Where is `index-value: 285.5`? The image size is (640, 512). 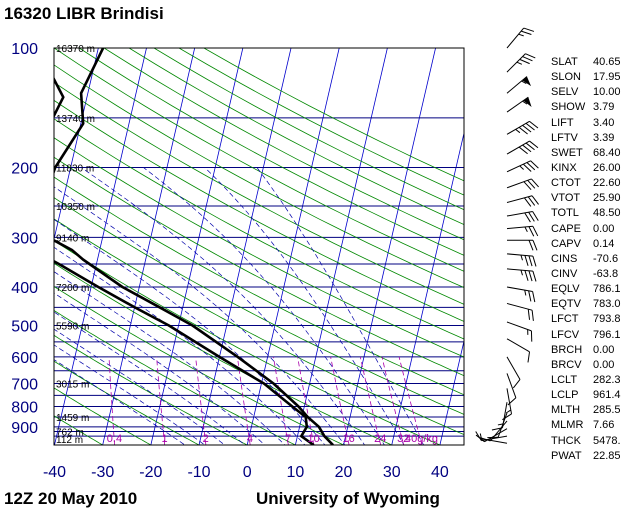
index-value: 285.5 is located at coordinates (607, 410).